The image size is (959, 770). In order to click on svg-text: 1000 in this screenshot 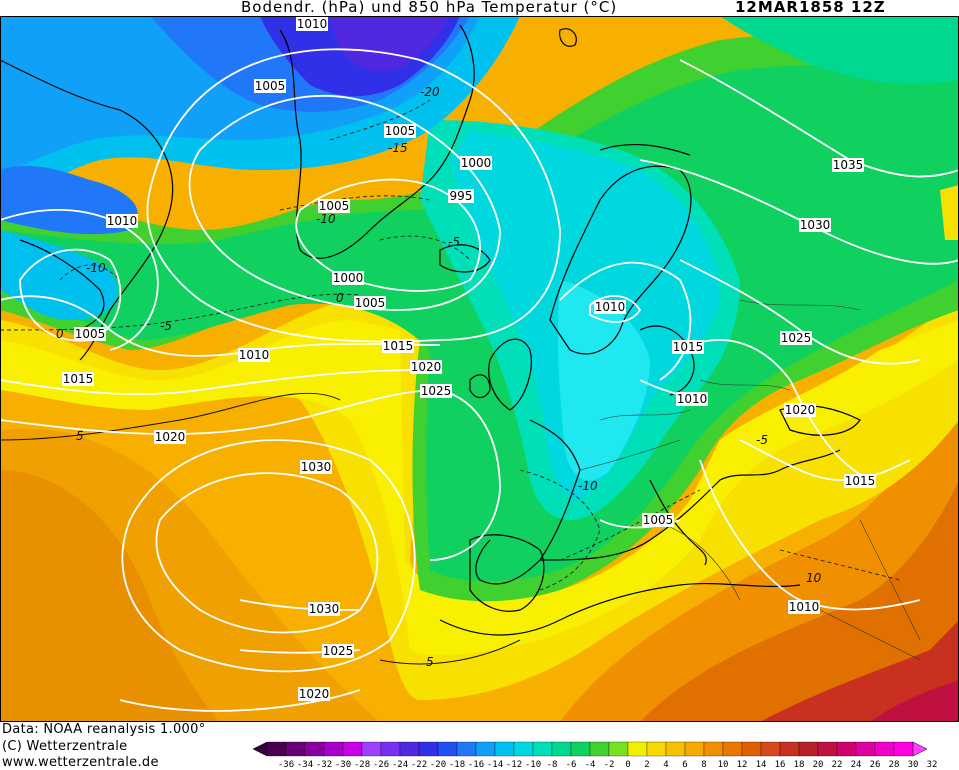, I will do `click(476, 163)`.